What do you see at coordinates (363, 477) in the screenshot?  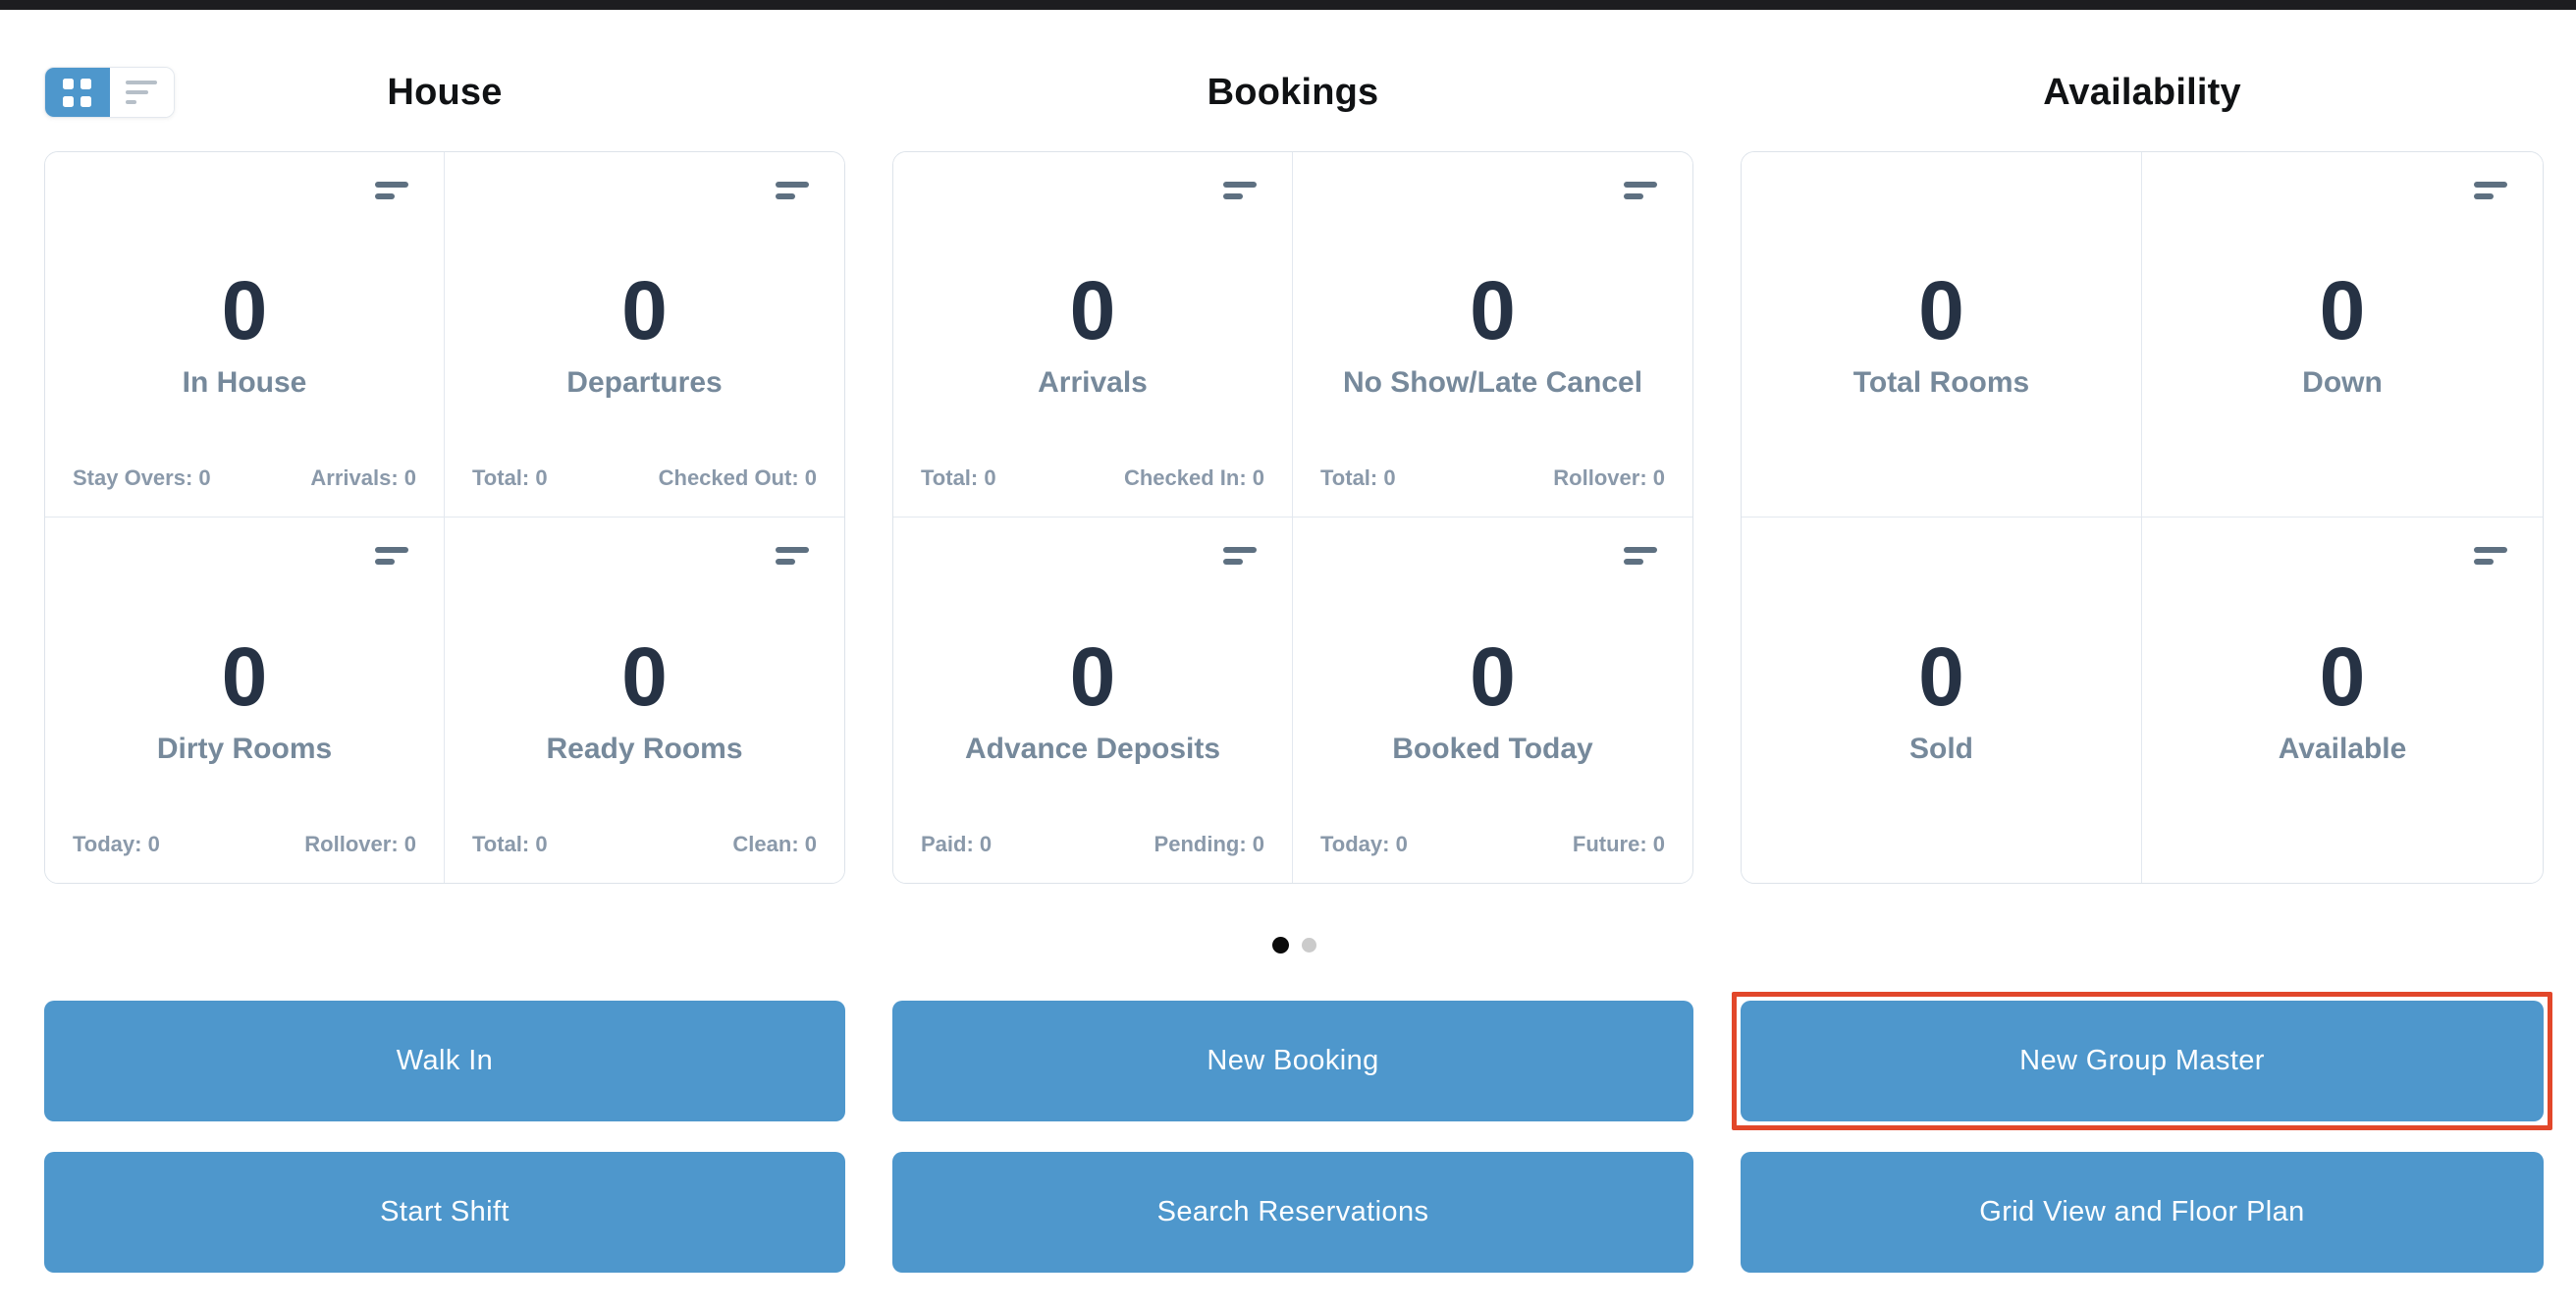 I see `footer-stat-right: Arrivals: 0` at bounding box center [363, 477].